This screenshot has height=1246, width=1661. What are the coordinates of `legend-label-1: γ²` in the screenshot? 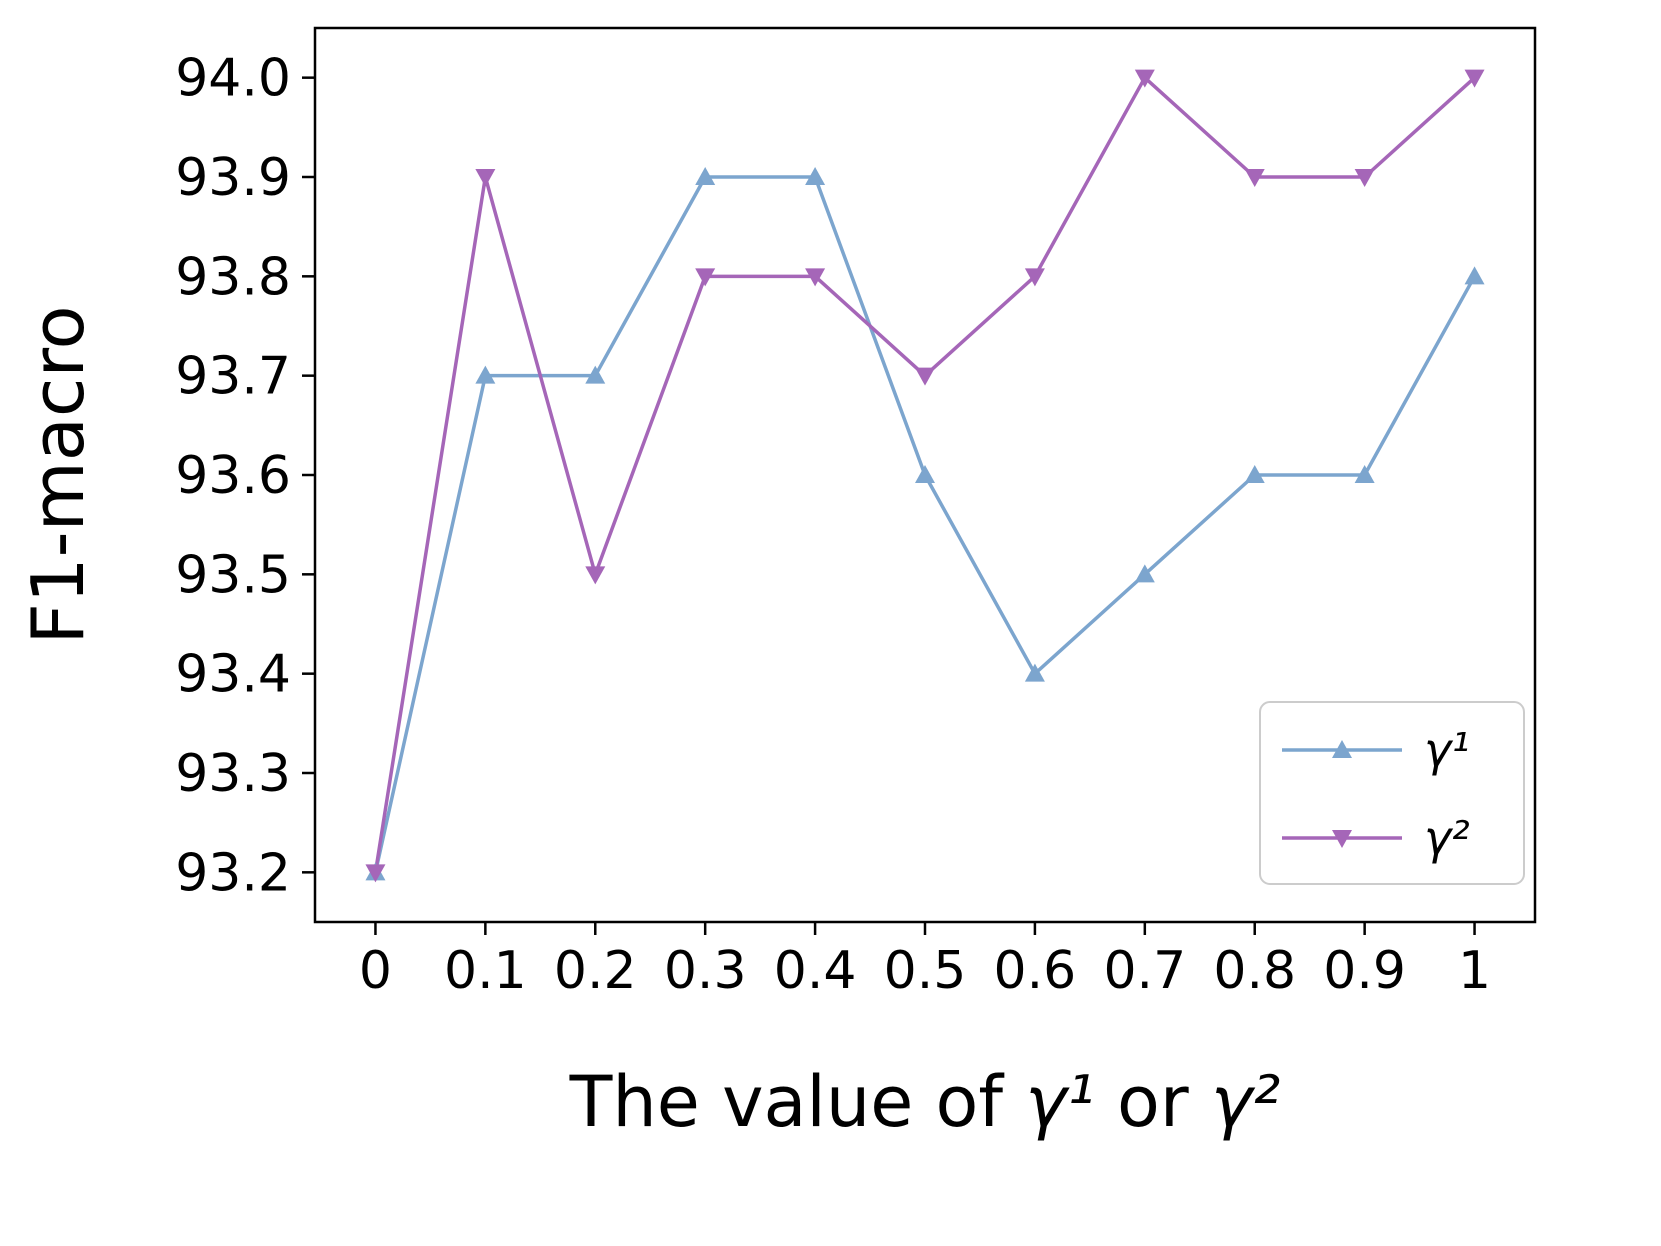 It's located at (1447, 838).